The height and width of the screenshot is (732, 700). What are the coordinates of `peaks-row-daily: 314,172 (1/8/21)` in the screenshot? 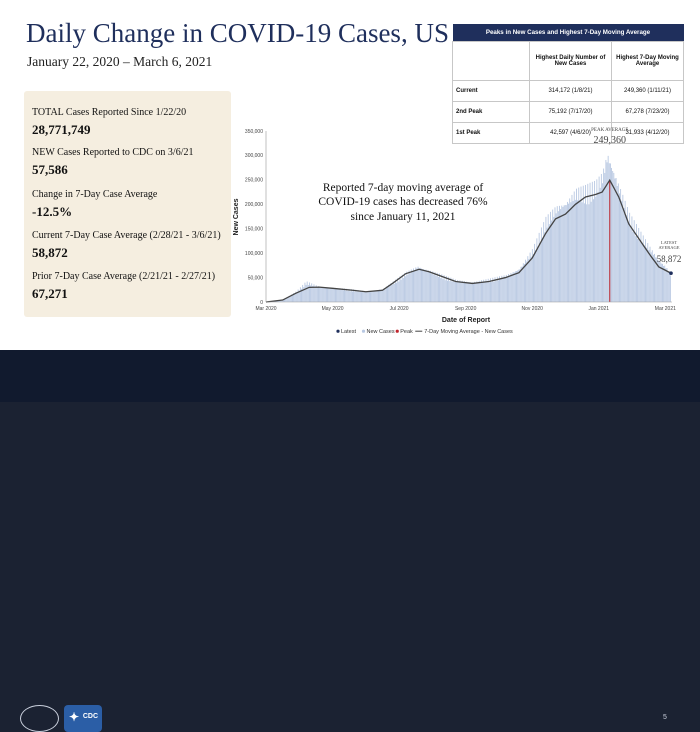 It's located at (571, 91).